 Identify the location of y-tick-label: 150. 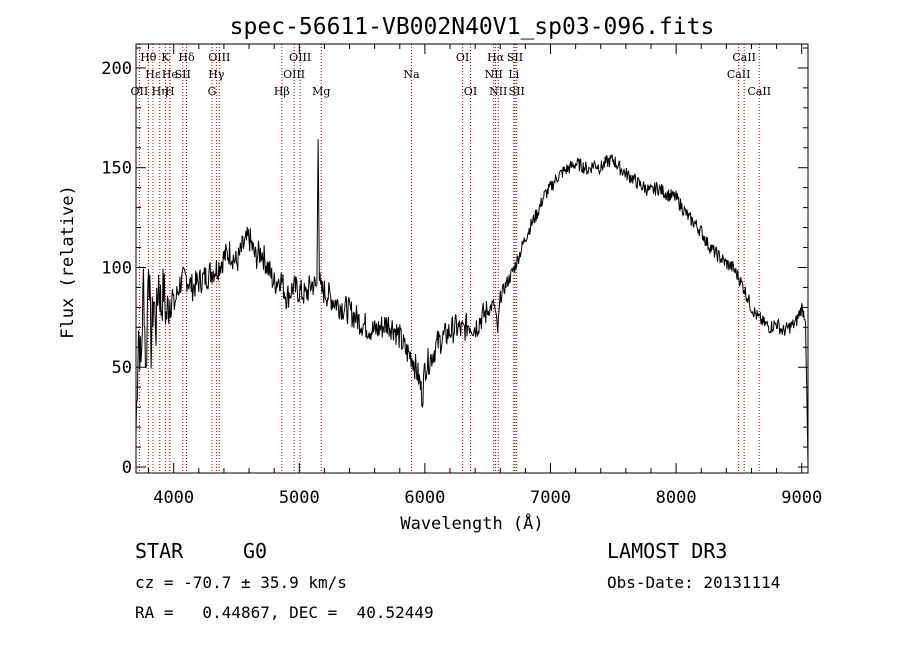
(116, 169).